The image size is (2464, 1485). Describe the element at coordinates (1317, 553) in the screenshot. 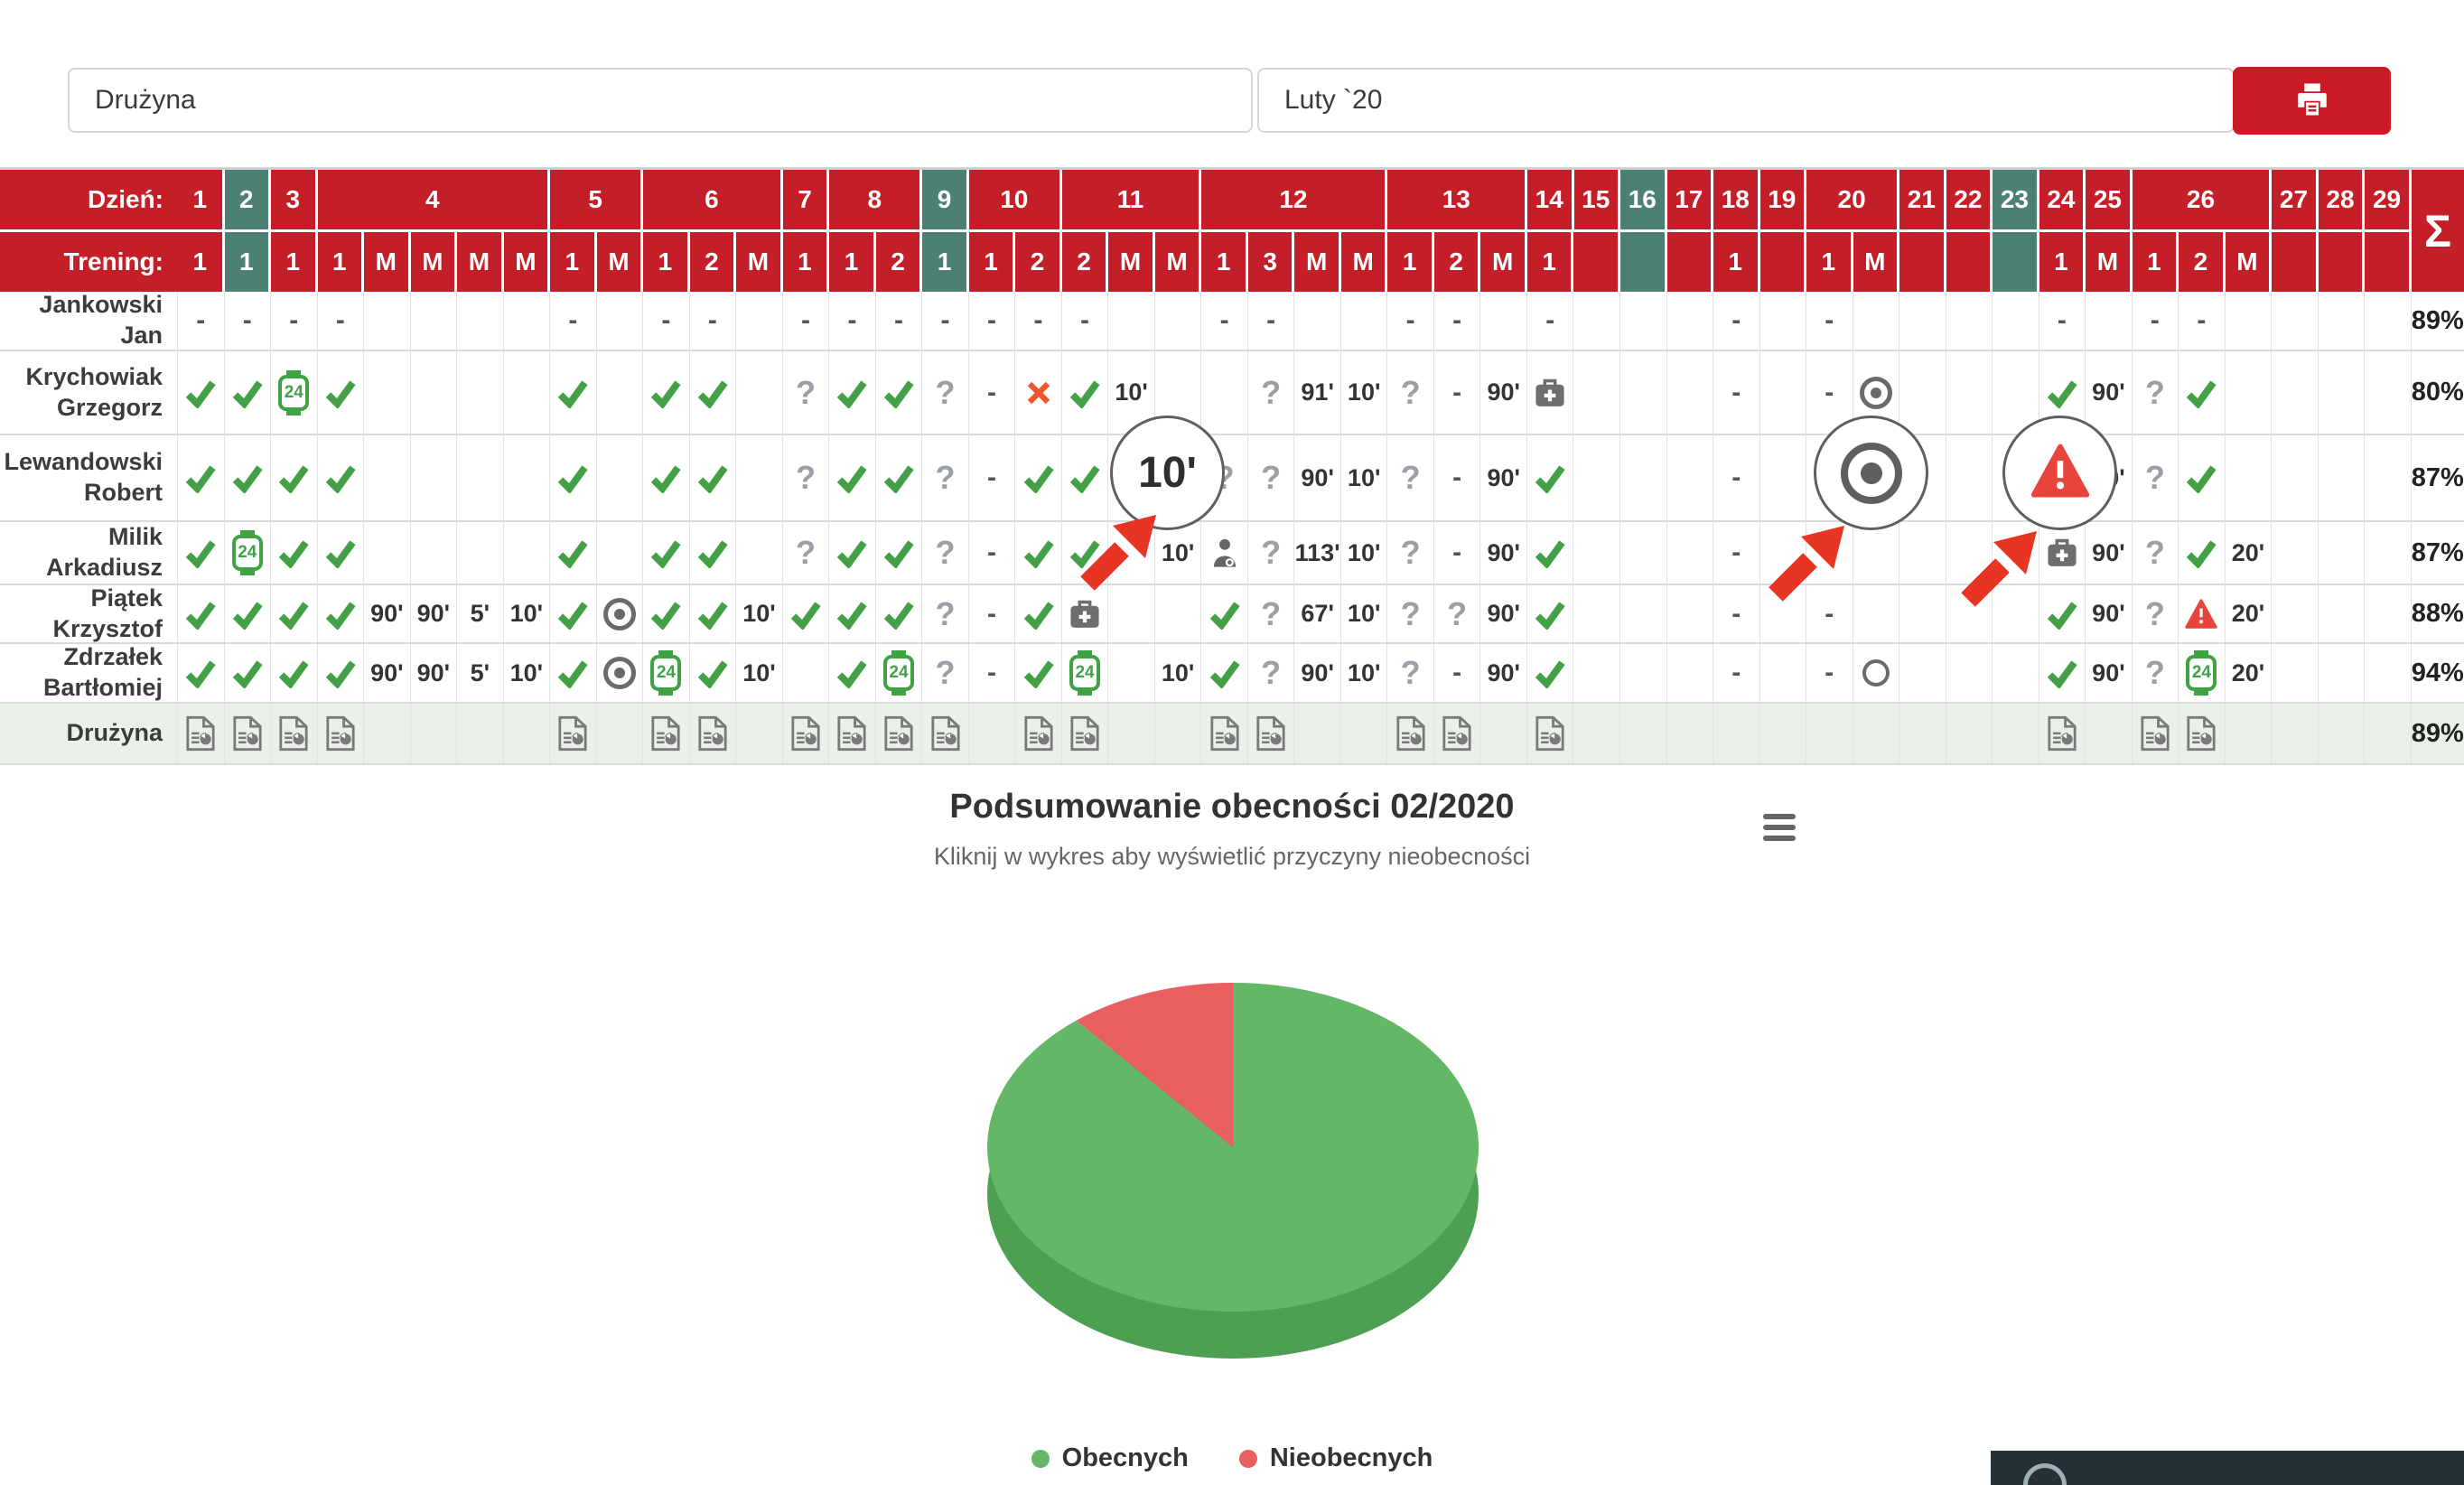

I see `attendance-cell: 113'` at that location.